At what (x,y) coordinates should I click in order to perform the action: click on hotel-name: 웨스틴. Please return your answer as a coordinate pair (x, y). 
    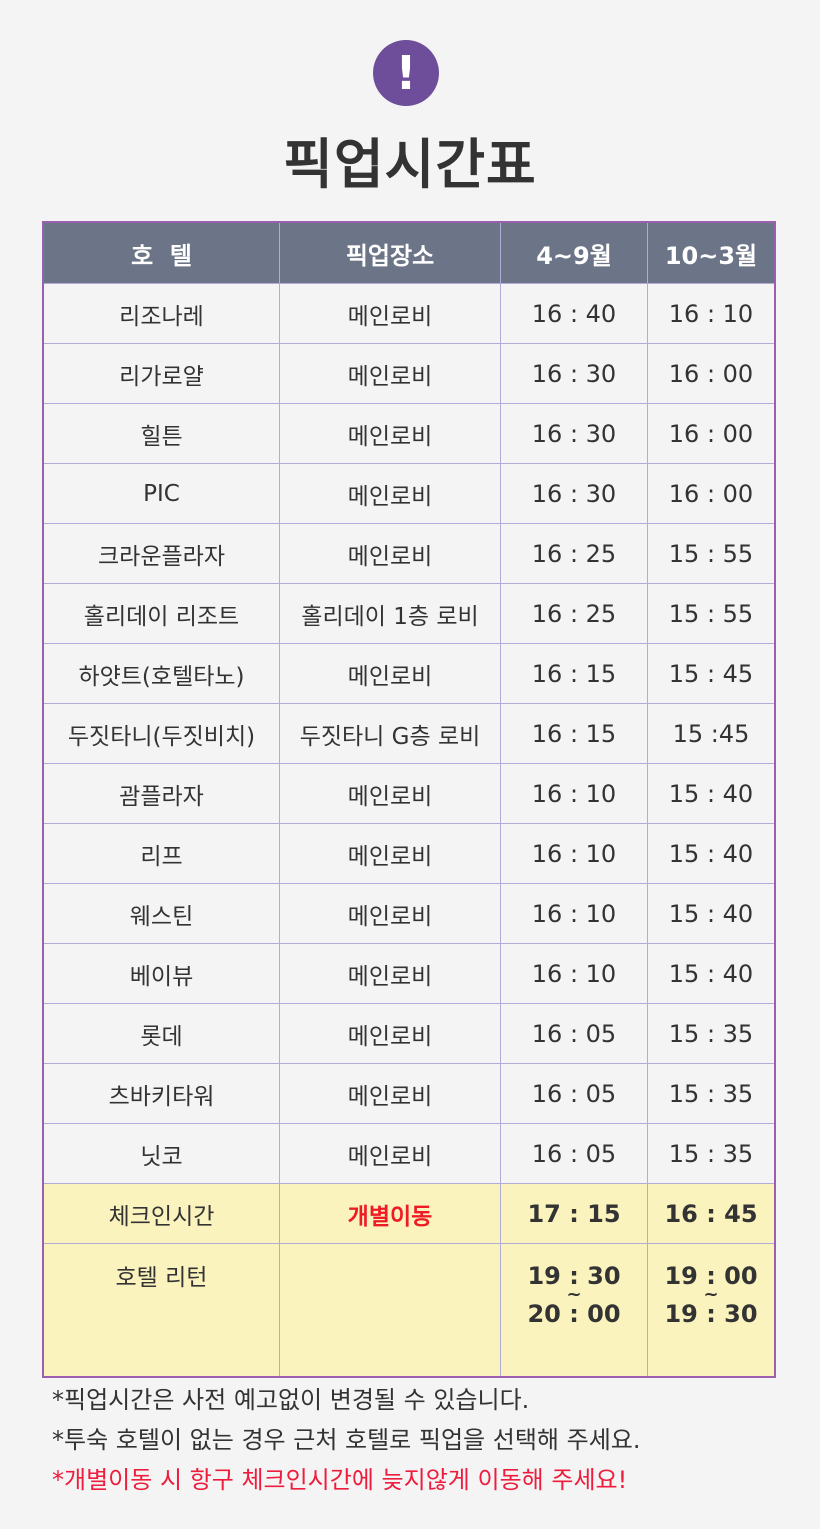
    Looking at the image, I should click on (161, 913).